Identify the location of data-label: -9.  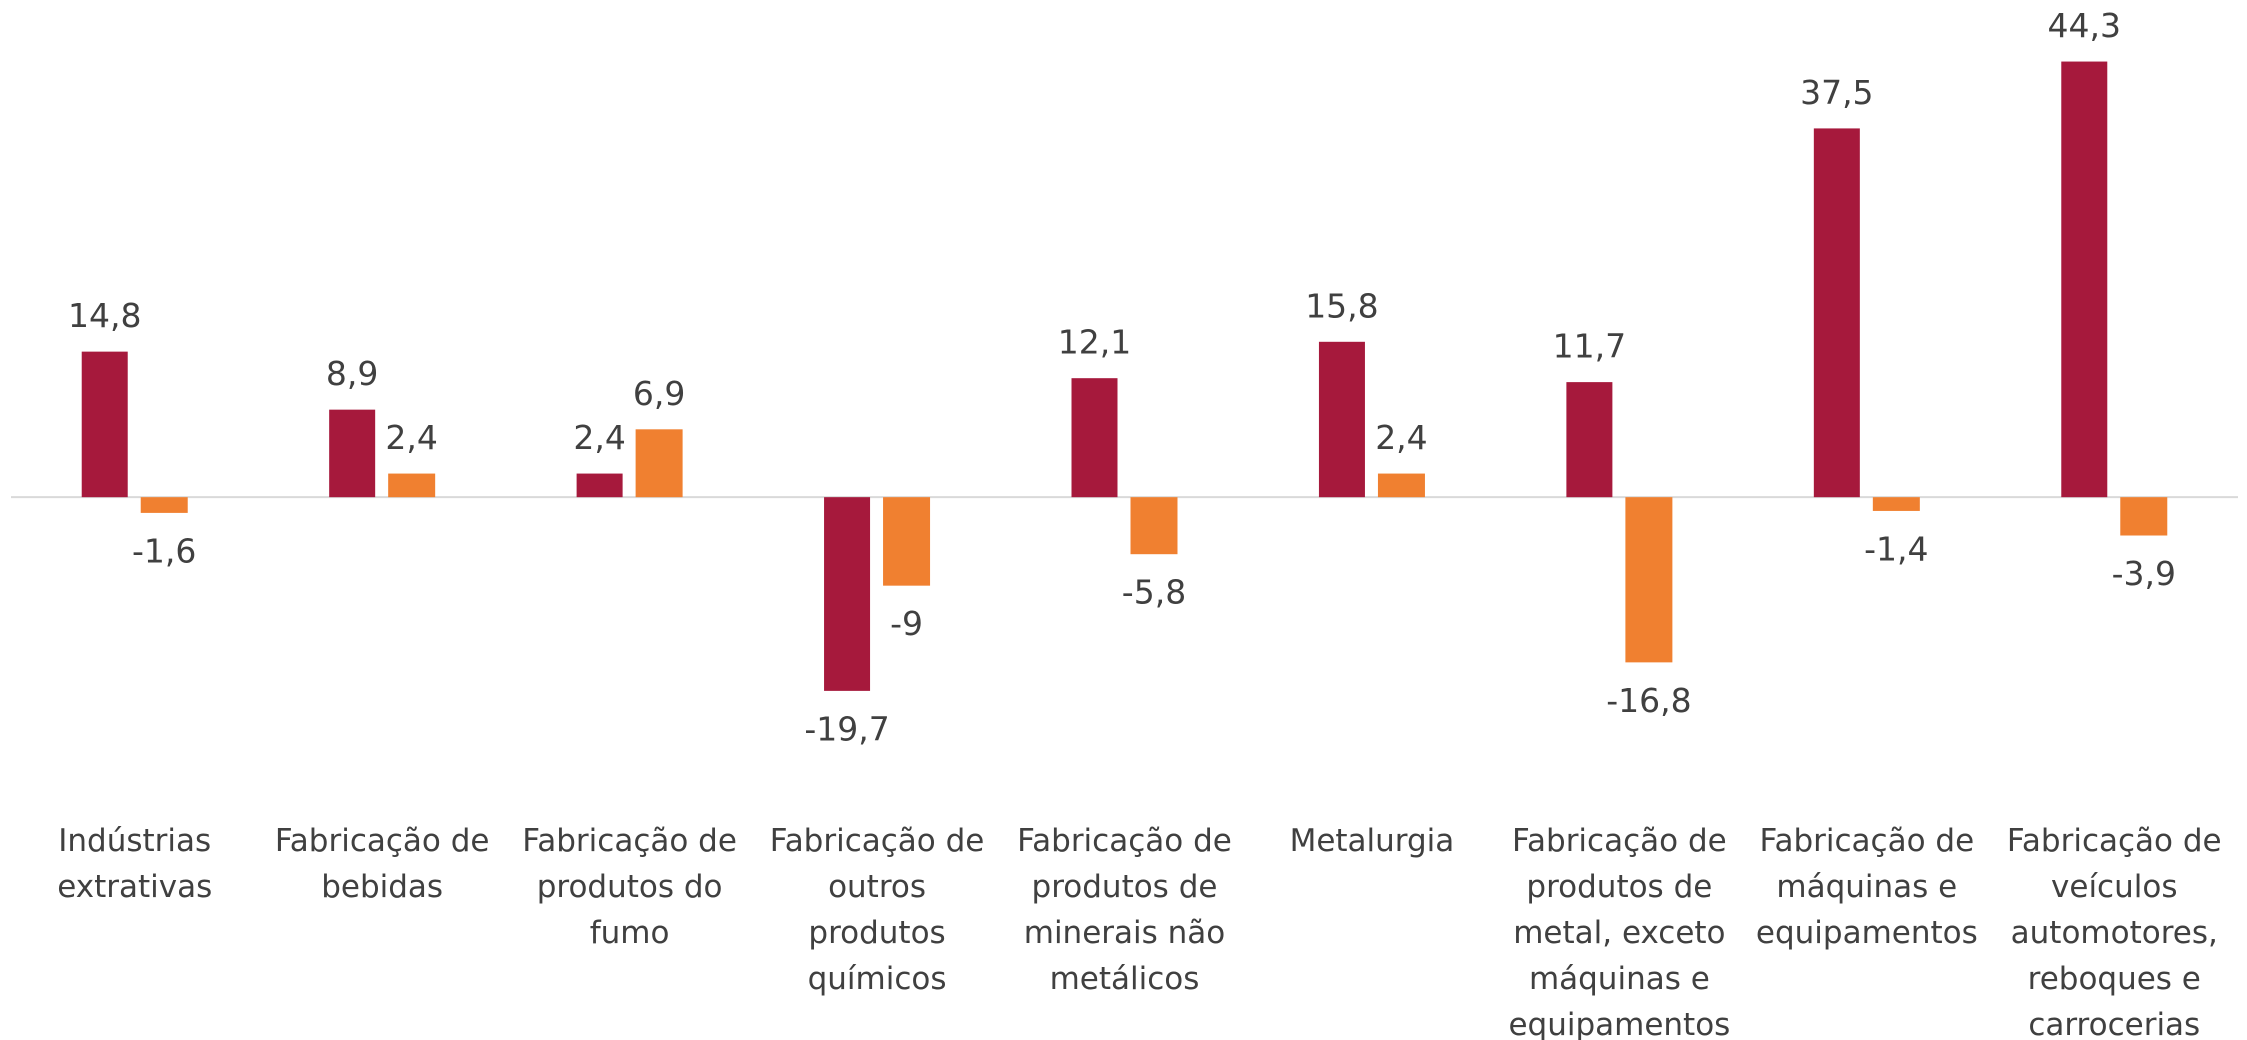
(906, 623).